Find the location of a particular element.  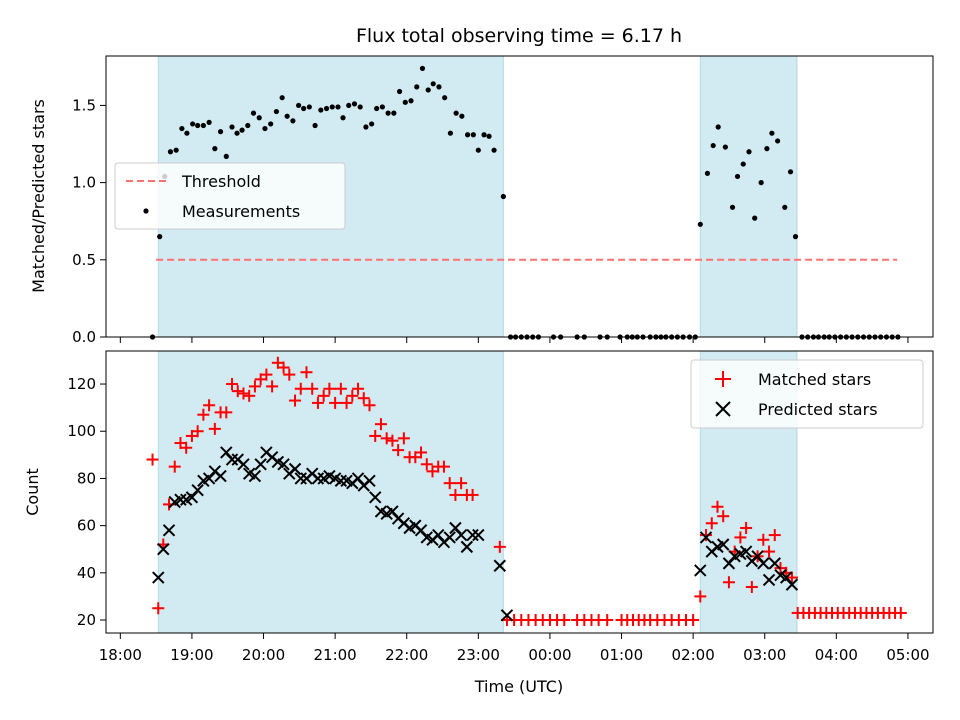

x-tick-label: 18:00 is located at coordinates (120, 655).